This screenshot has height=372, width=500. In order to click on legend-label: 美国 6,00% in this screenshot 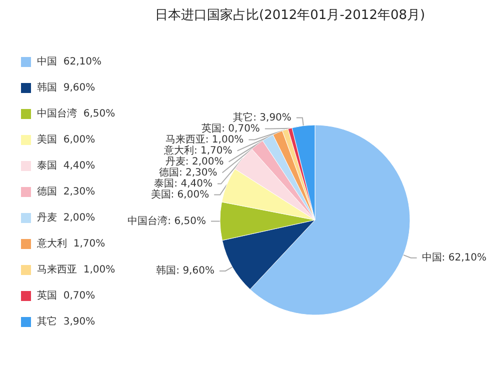, I will do `click(66, 140)`.